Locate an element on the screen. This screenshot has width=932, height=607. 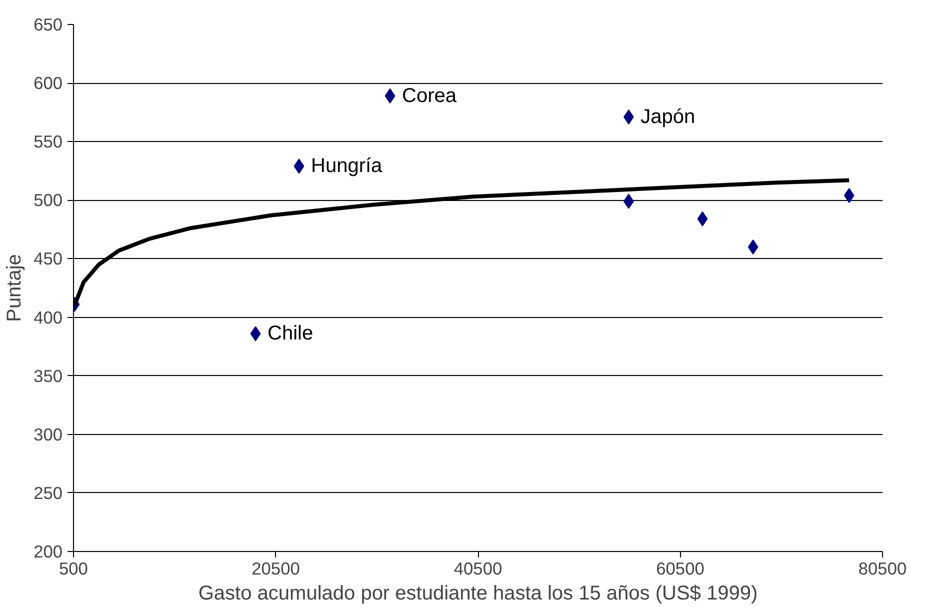
annotation: Japón is located at coordinates (668, 117).